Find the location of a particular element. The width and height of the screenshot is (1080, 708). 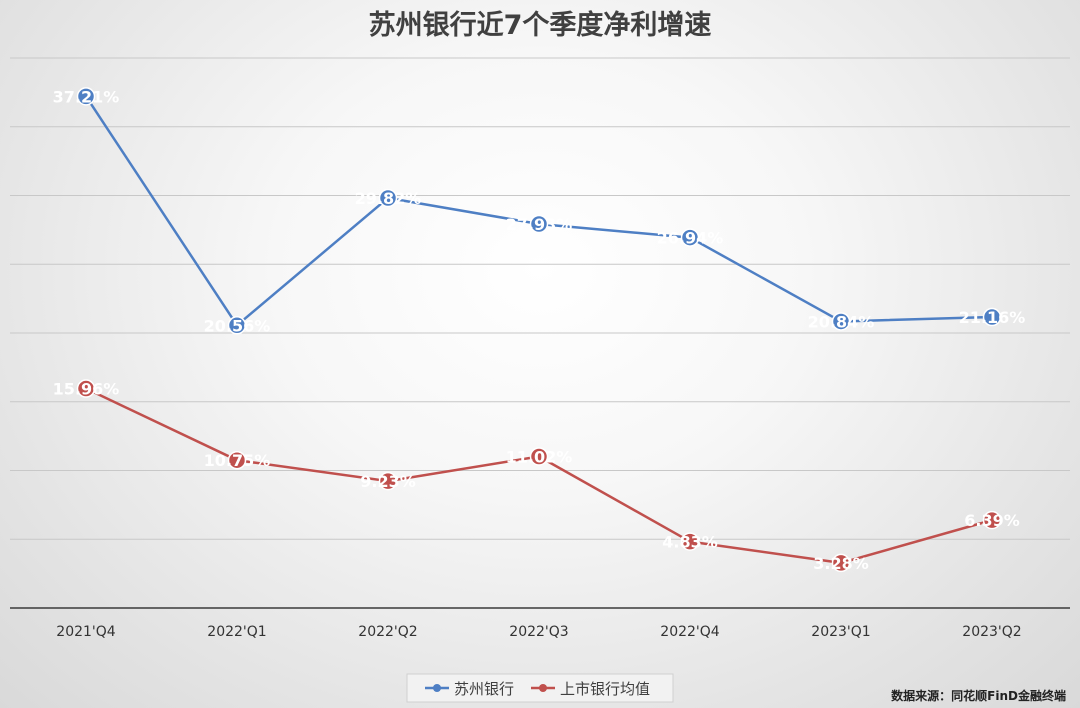

data-label: 26.94% is located at coordinates (690, 238).